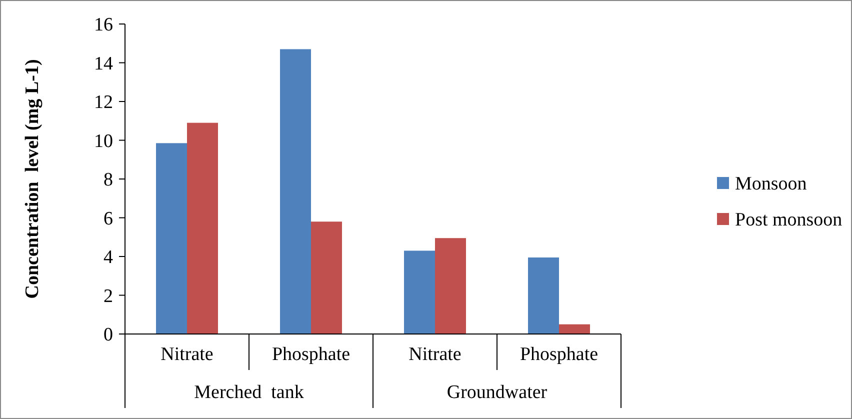 This screenshot has height=419, width=852. What do you see at coordinates (104, 63) in the screenshot?
I see `y-tick-label: 14` at bounding box center [104, 63].